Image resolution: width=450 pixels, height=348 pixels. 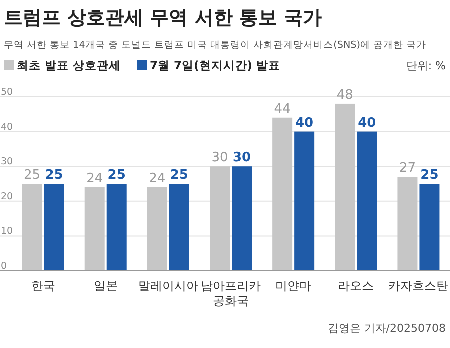 What do you see at coordinates (215, 65) in the screenshot?
I see `legend-label: 7월 7일(현지시간) 발표` at bounding box center [215, 65].